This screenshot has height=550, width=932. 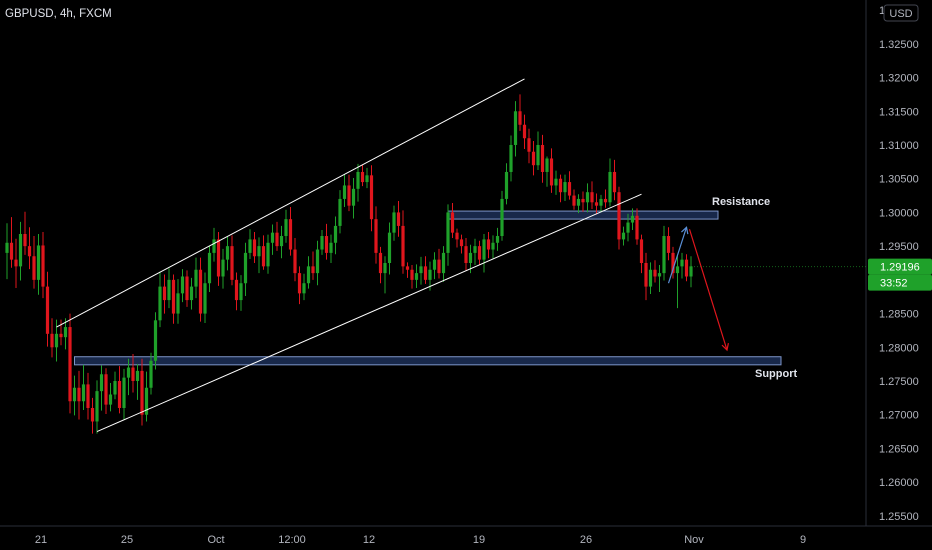 What do you see at coordinates (479, 540) in the screenshot?
I see `time-tick-label: 19` at bounding box center [479, 540].